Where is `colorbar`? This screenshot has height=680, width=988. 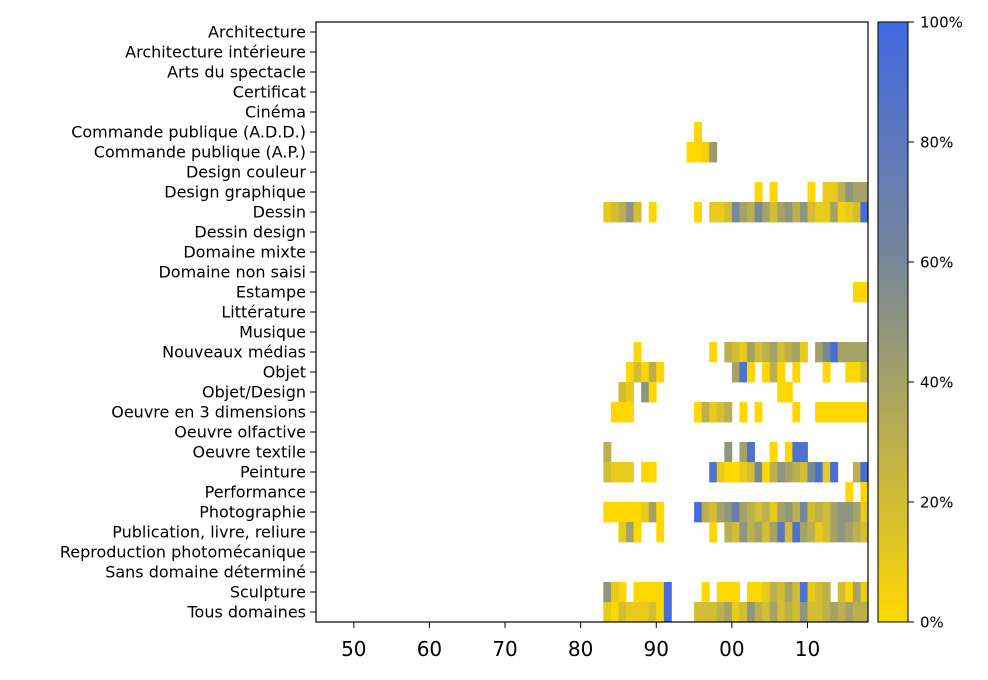
colorbar is located at coordinates (893, 322).